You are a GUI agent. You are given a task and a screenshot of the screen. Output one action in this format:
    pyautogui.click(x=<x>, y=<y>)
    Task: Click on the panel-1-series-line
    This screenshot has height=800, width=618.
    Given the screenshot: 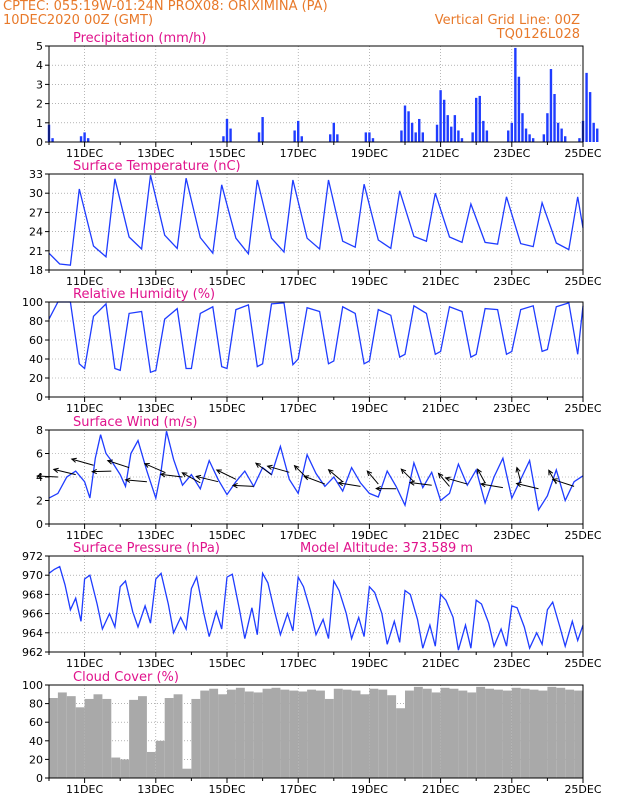 What is the action you would take?
    pyautogui.click(x=316, y=220)
    